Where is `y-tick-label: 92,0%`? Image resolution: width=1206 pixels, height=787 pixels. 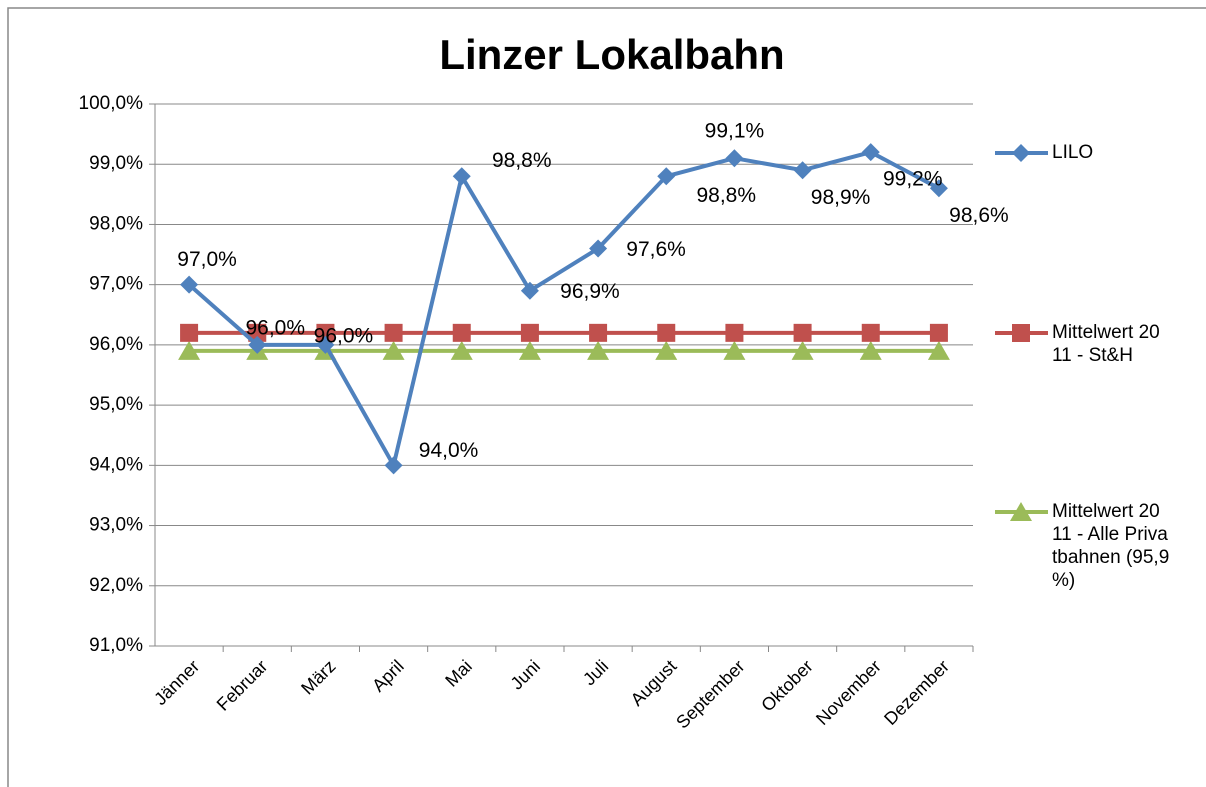
y-tick-label: 92,0% is located at coordinates (116, 585).